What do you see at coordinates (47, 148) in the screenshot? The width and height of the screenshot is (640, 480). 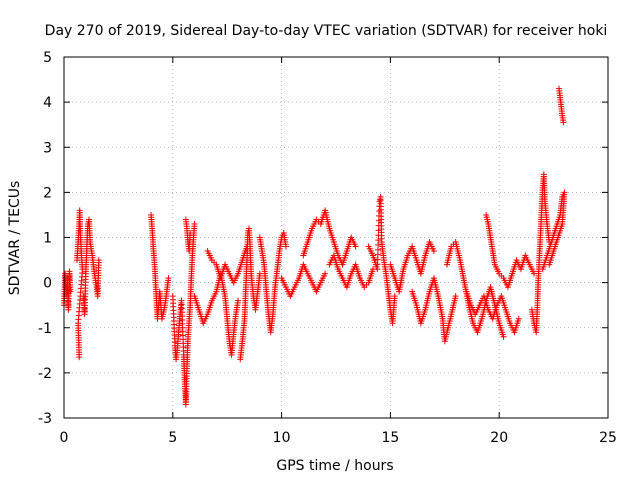 I see `y-tick-label: 3` at bounding box center [47, 148].